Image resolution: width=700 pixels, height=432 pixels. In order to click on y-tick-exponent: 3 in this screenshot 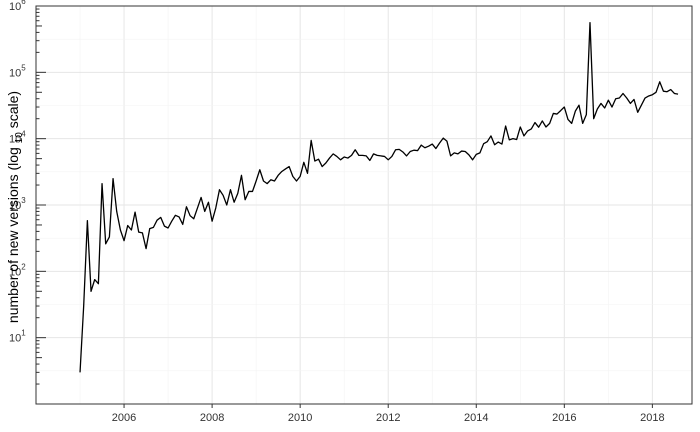, I will do `click(23, 200)`.